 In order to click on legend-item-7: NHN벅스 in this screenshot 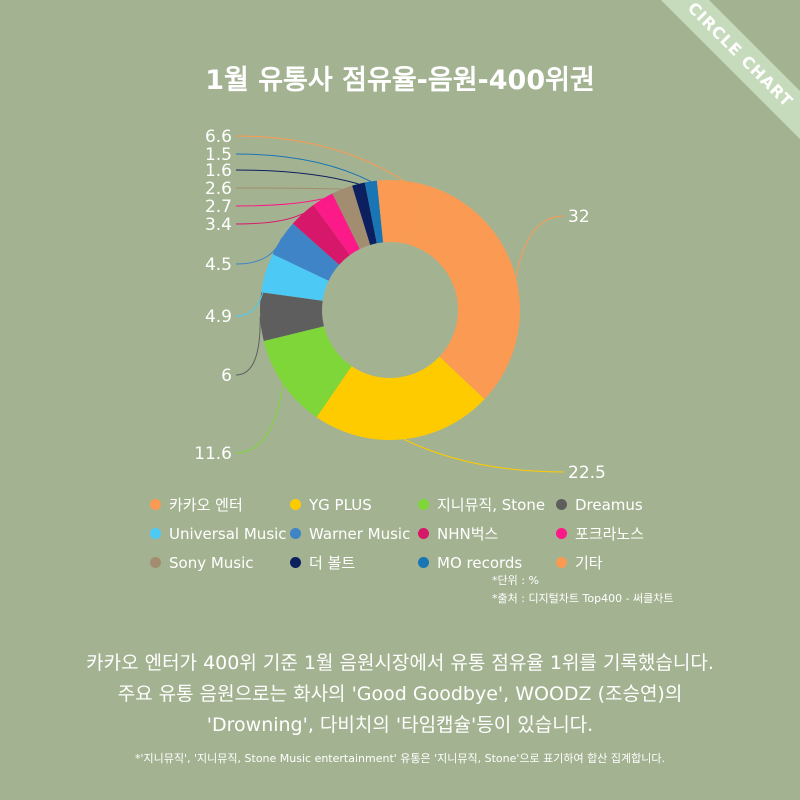, I will do `click(487, 533)`.